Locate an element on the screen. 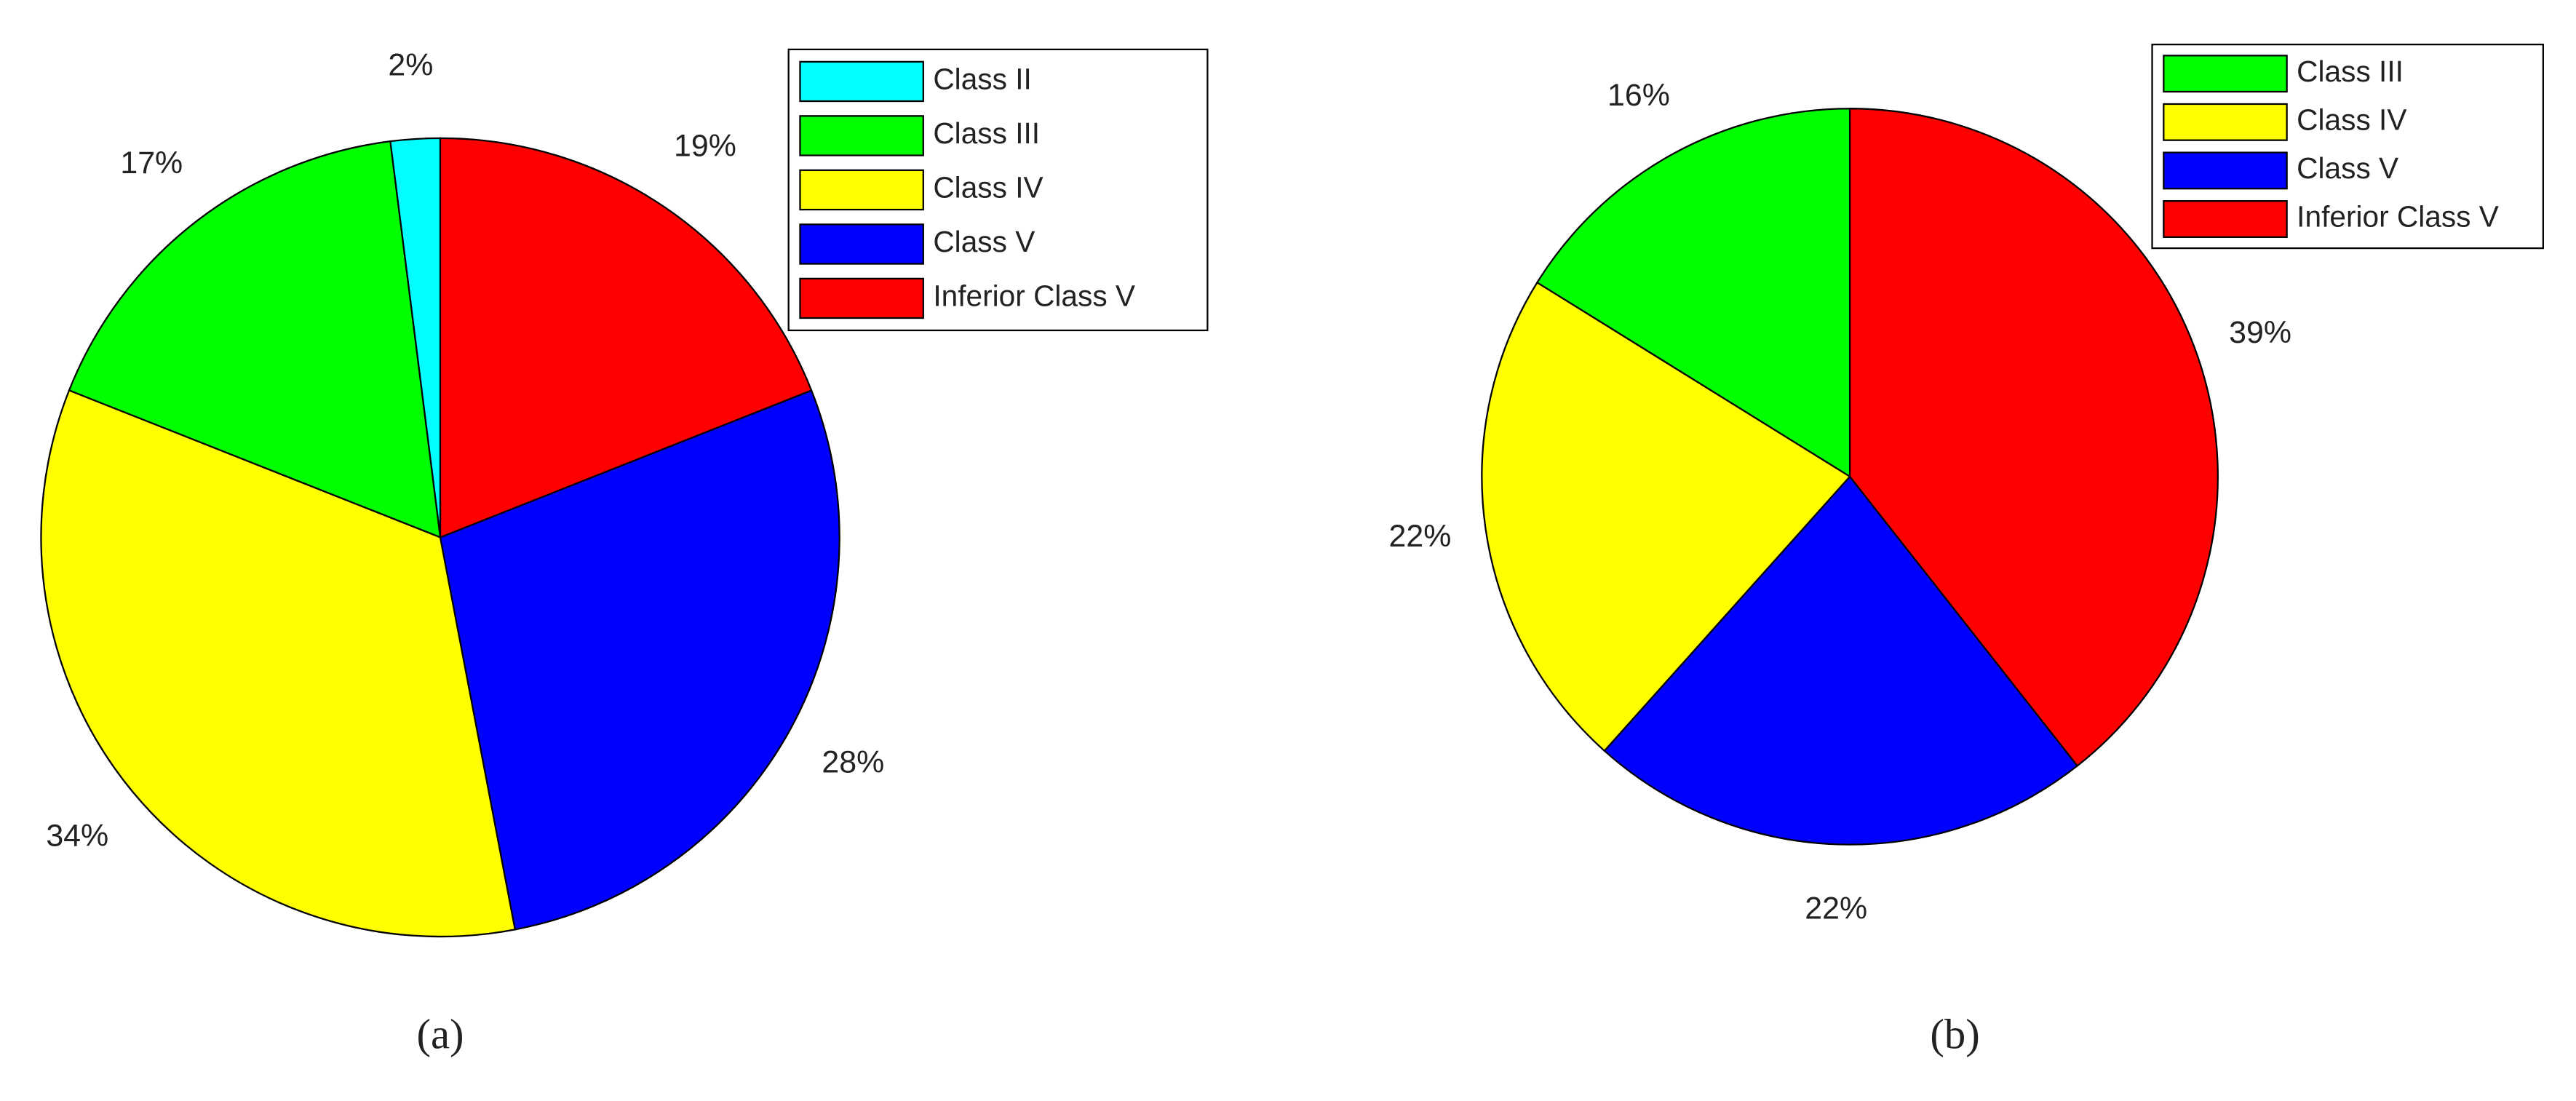 This screenshot has height=1101, width=2576. slice-label: 19% is located at coordinates (705, 145).